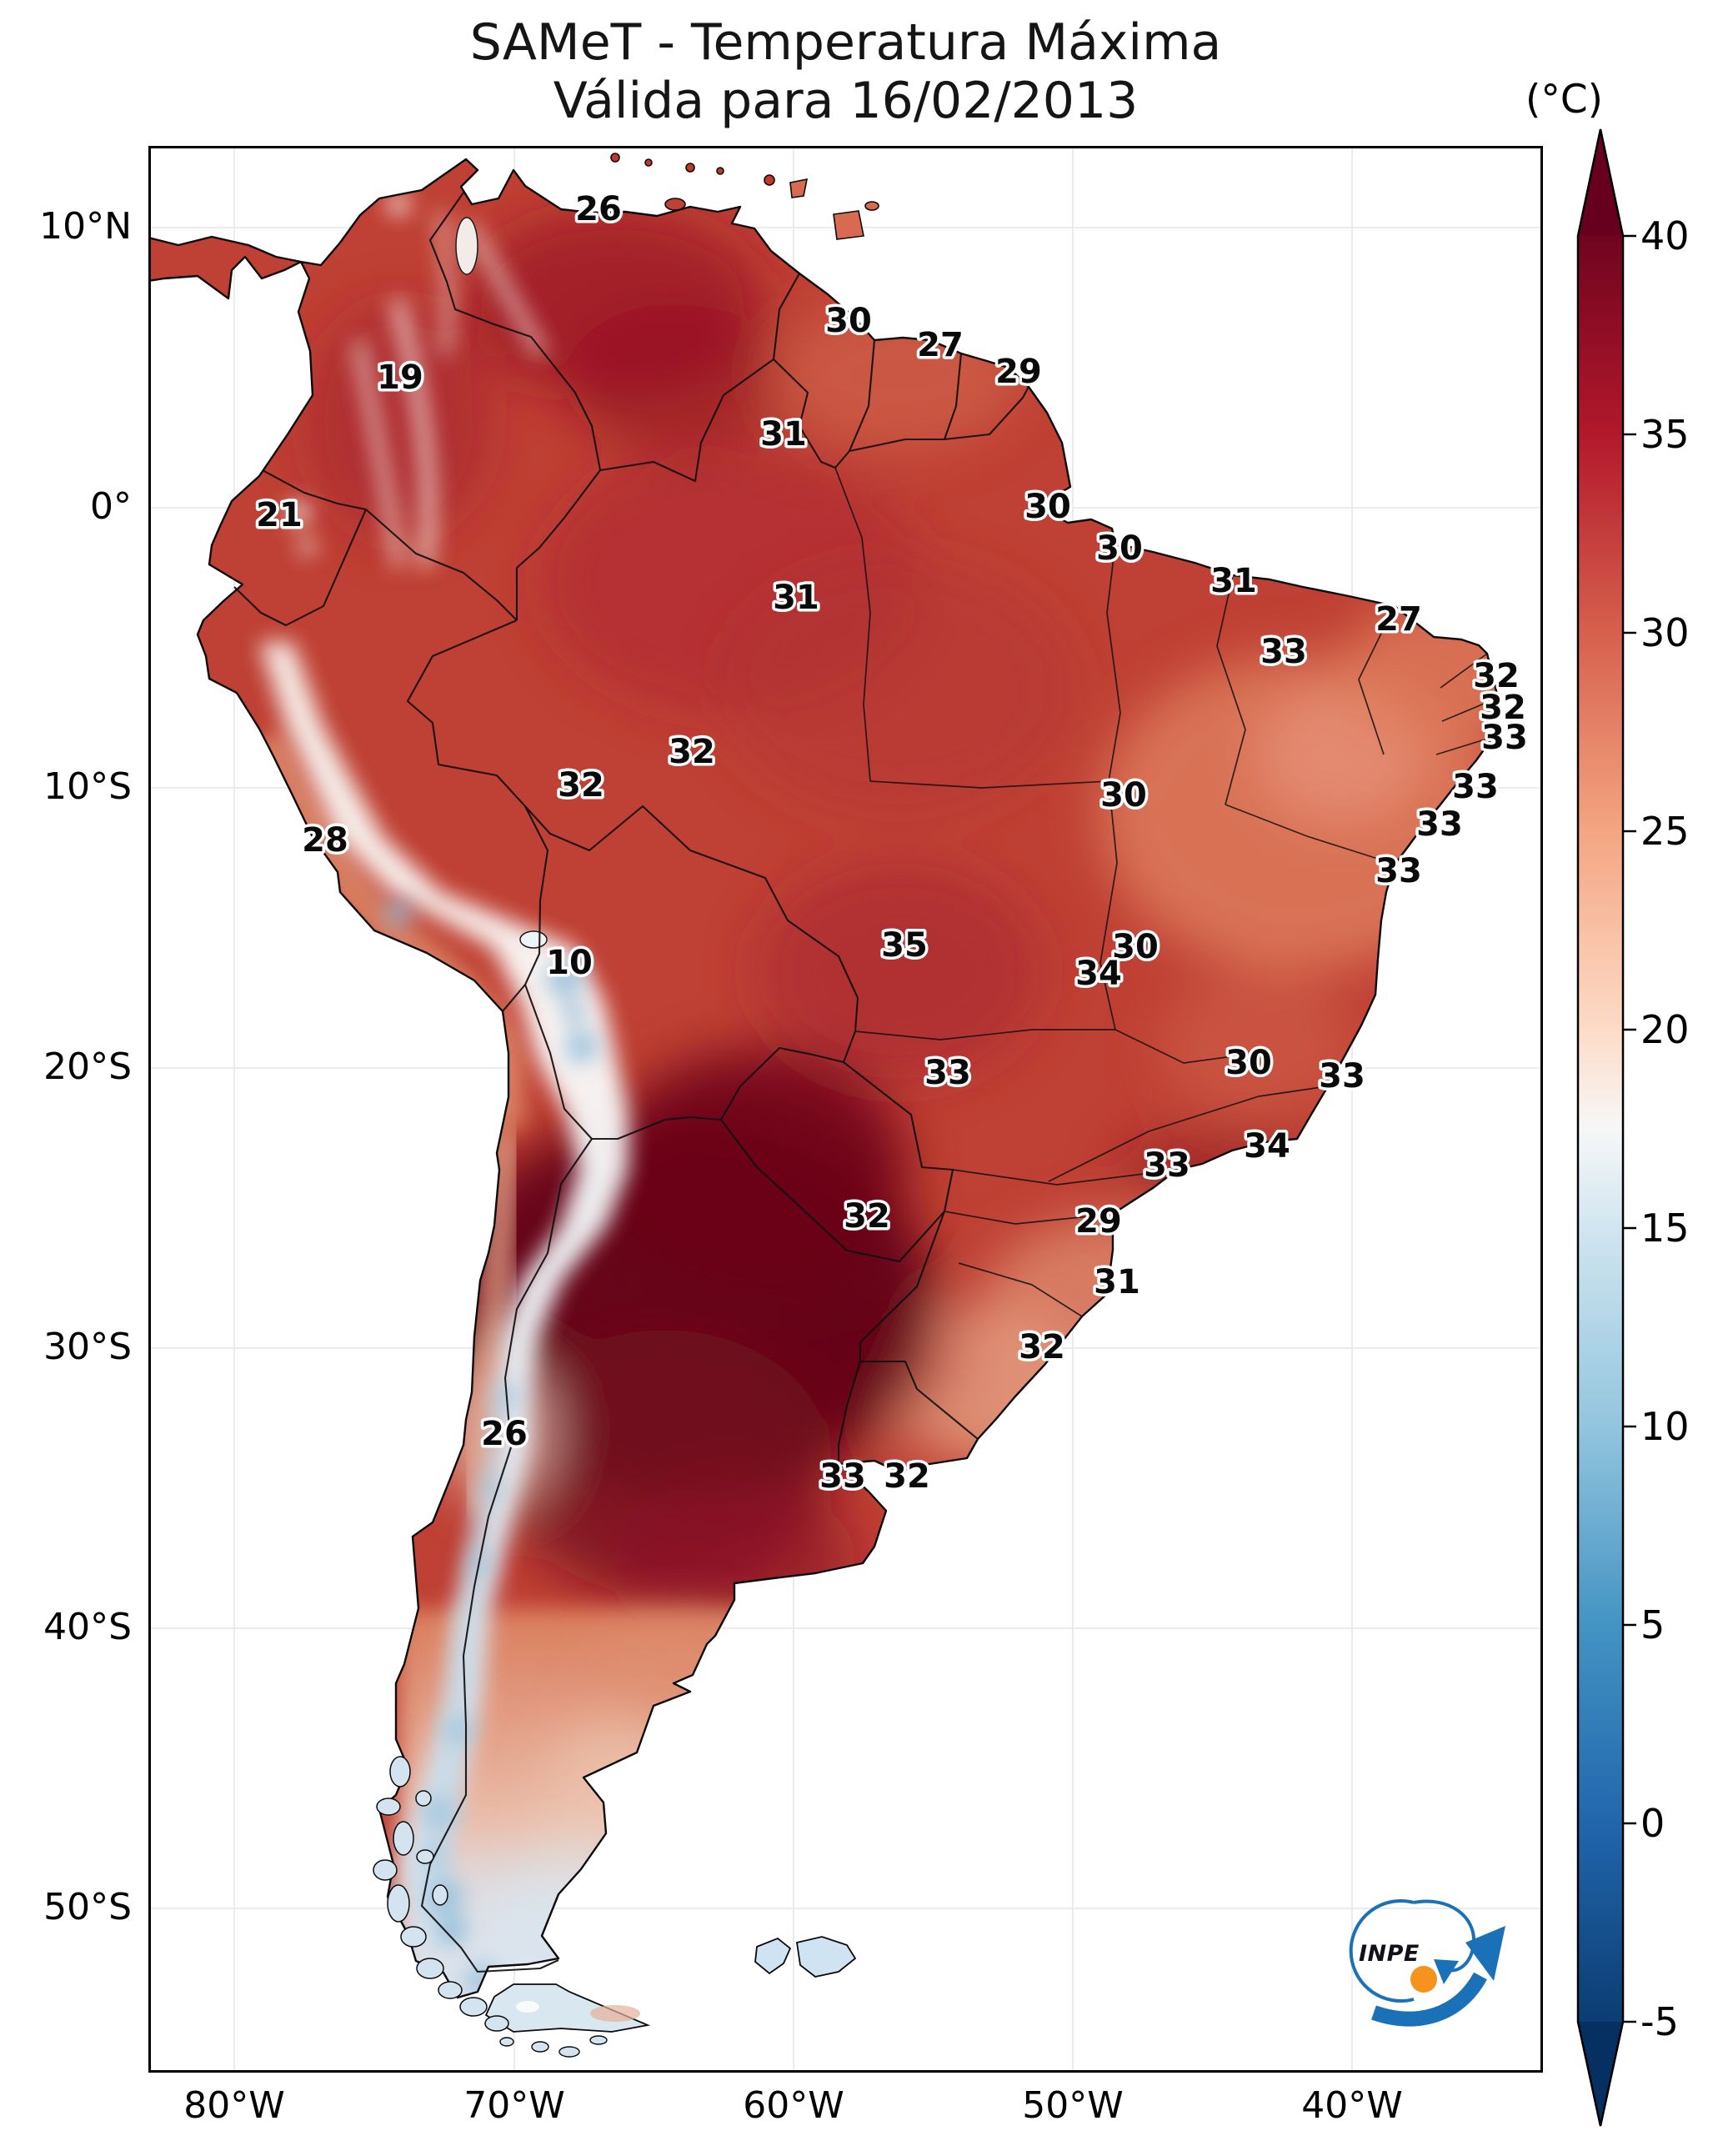 The height and width of the screenshot is (2156, 1723). What do you see at coordinates (1423, 1979) in the screenshot?
I see `logo-orange-dot-icon` at bounding box center [1423, 1979].